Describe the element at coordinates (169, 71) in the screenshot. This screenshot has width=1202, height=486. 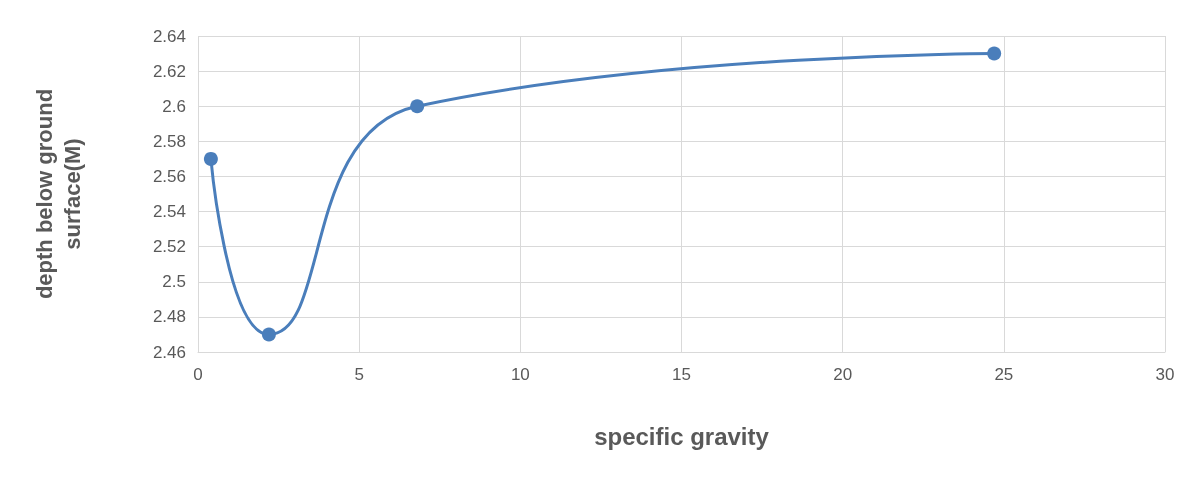
I see `y-tick-label: 2.62` at that location.